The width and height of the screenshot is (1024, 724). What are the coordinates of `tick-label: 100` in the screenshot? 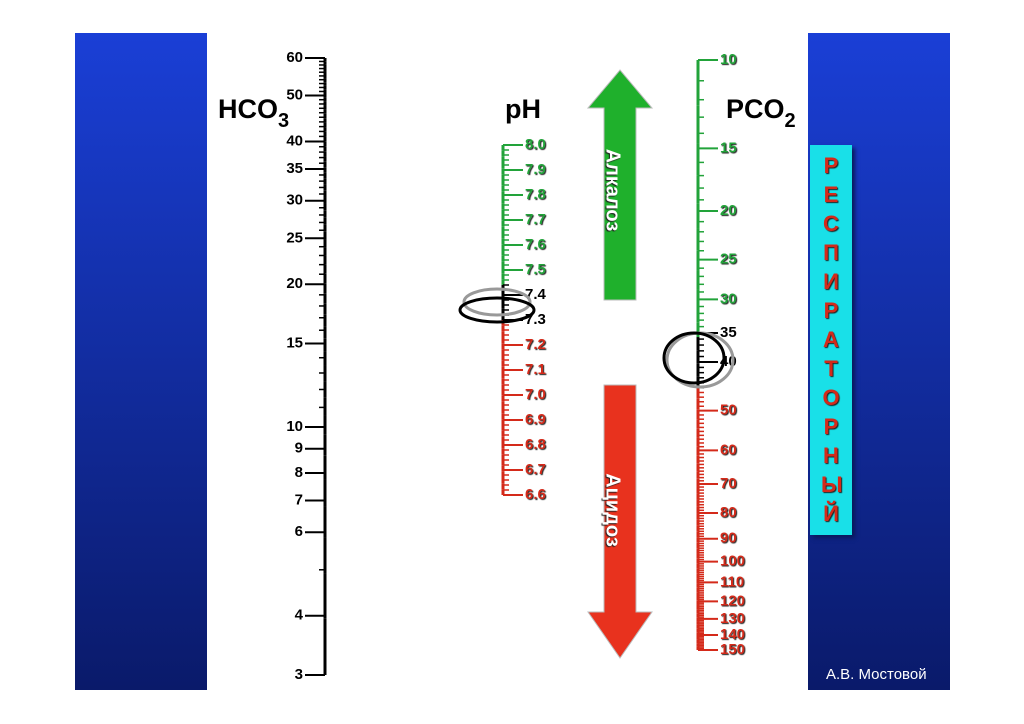 It's located at (732, 561).